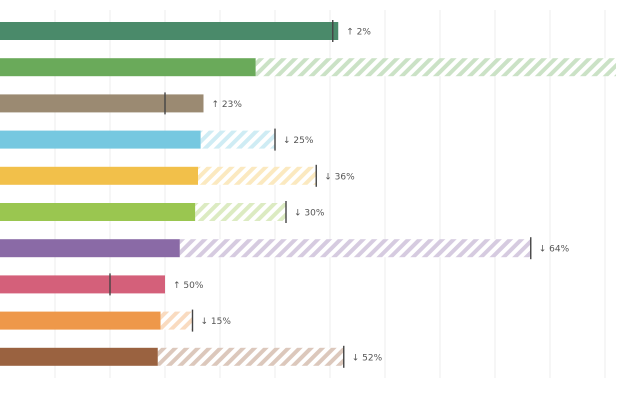 The height and width of the screenshot is (400, 620). I want to click on bar-row: ↓ 30%, so click(162, 212).